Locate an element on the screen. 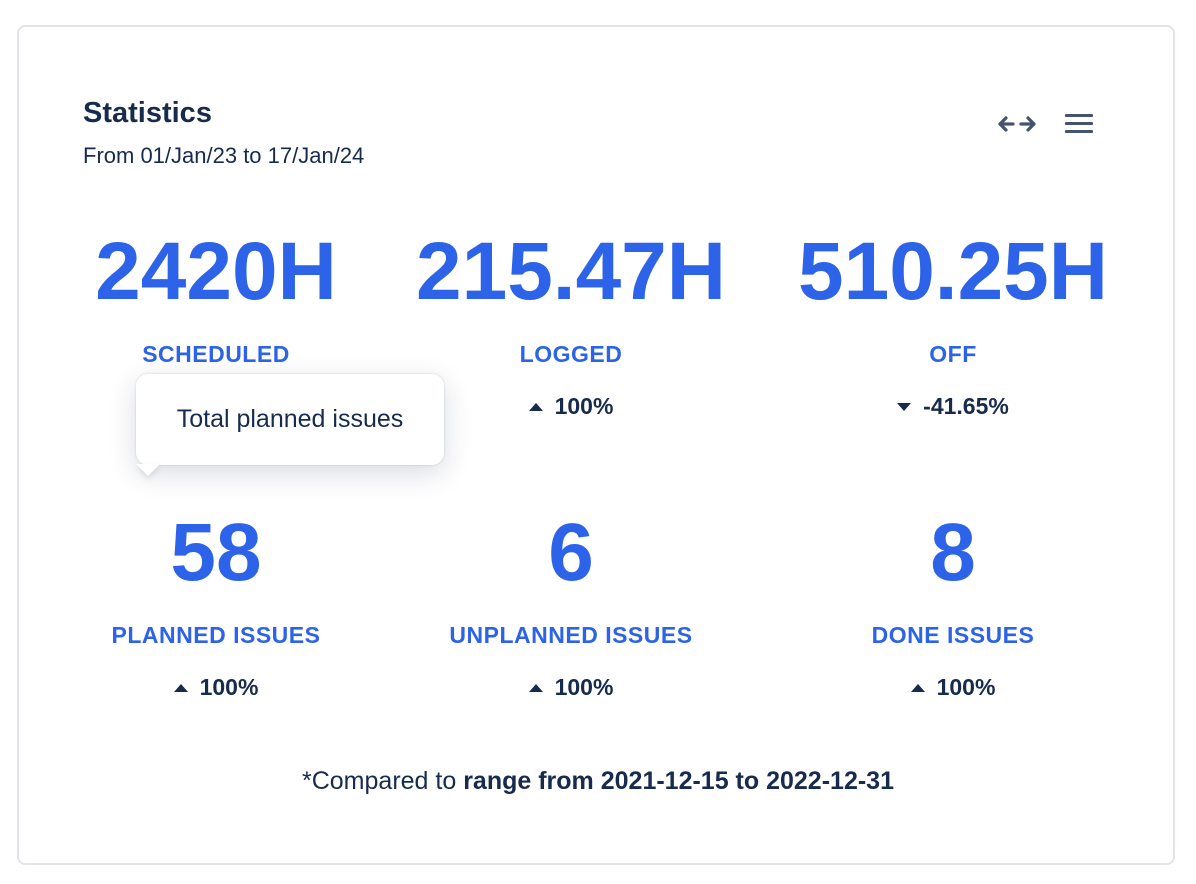 The width and height of the screenshot is (1196, 884). expand-button is located at coordinates (1017, 124).